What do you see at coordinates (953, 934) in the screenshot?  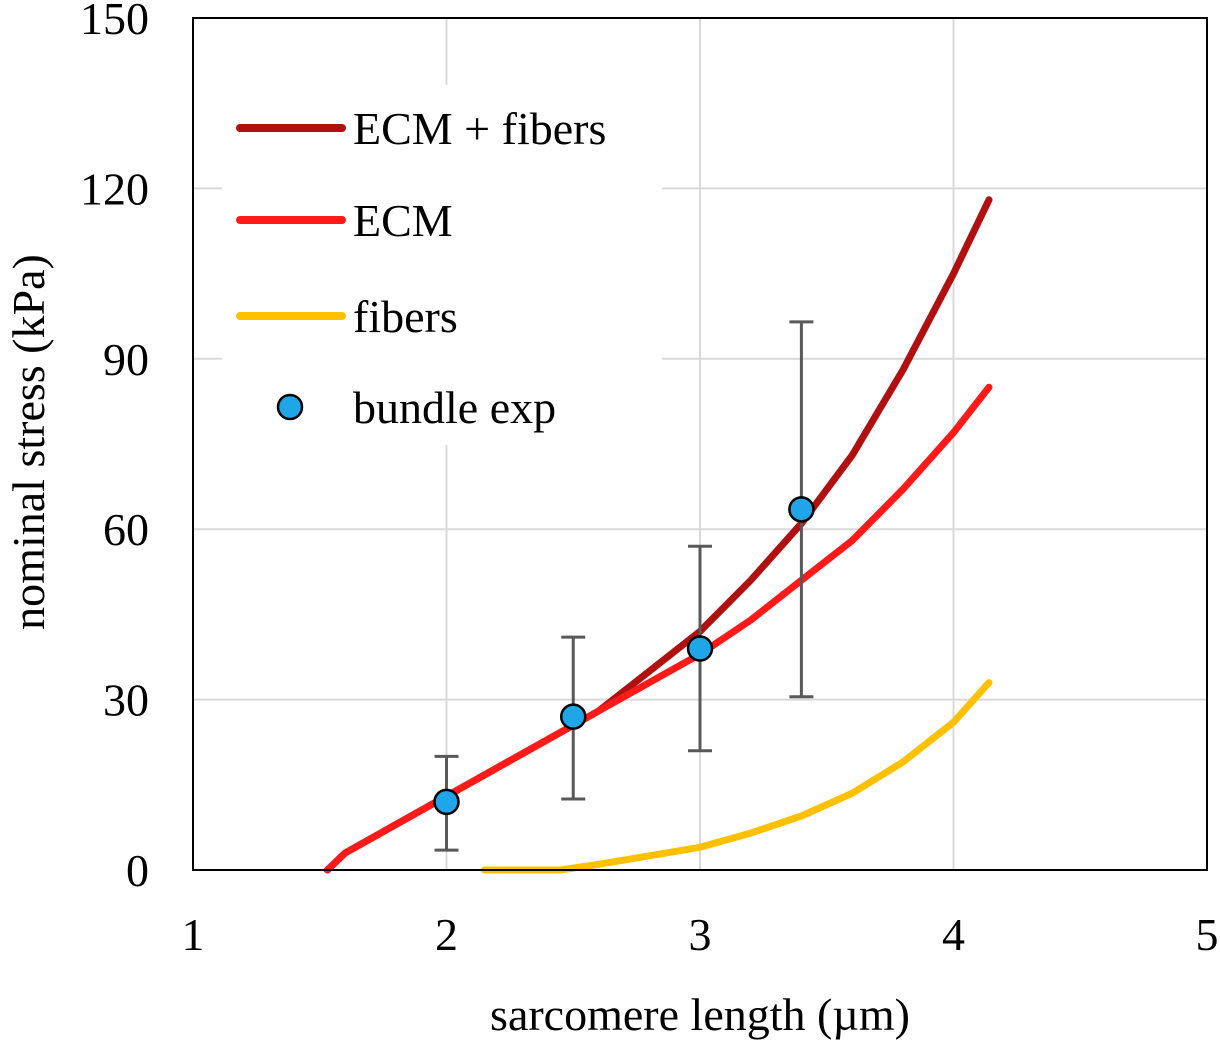 I see `x-tick-label: 4` at bounding box center [953, 934].